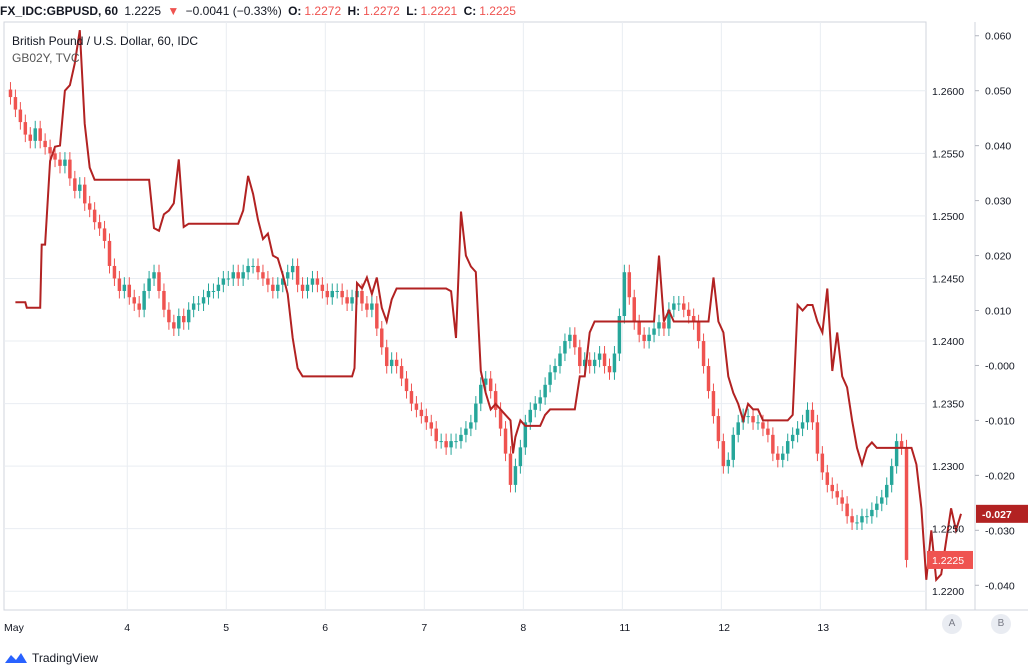  Describe the element at coordinates (105, 41) in the screenshot. I see `chart-title: British Pound / U.S. Dollar, 60, IDC` at that location.